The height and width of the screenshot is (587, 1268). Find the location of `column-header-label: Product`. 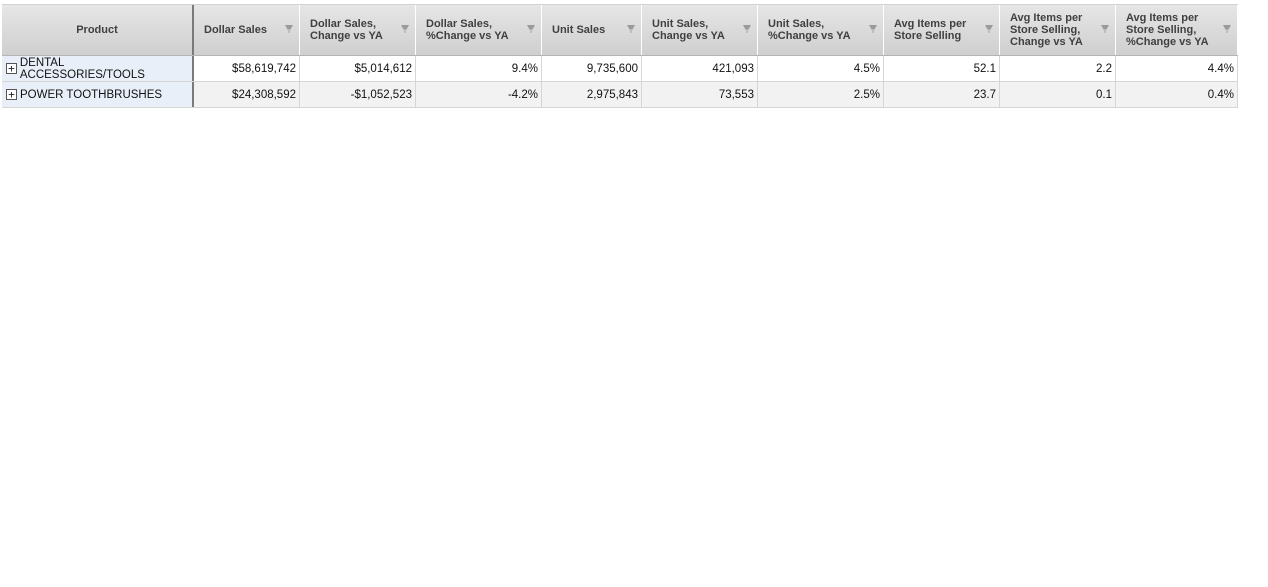

column-header-label: Product is located at coordinates (97, 30).